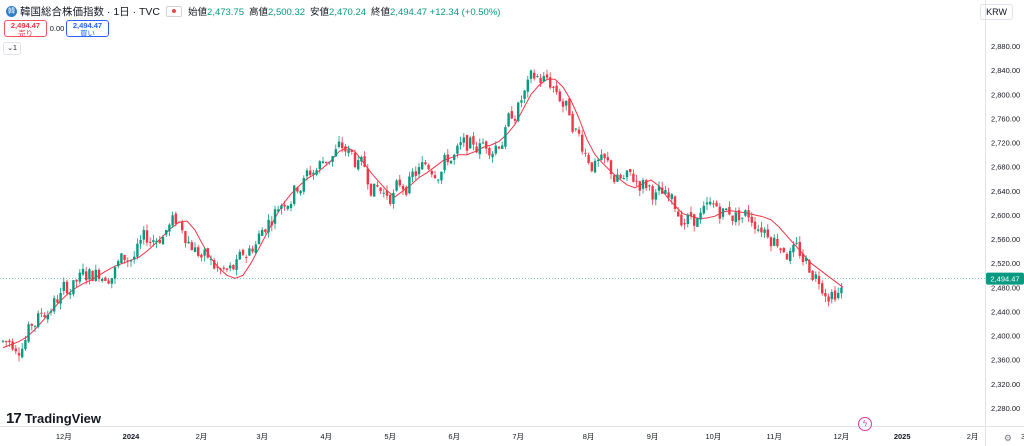  What do you see at coordinates (326, 436) in the screenshot?
I see `x-tick-label: 4月` at bounding box center [326, 436].